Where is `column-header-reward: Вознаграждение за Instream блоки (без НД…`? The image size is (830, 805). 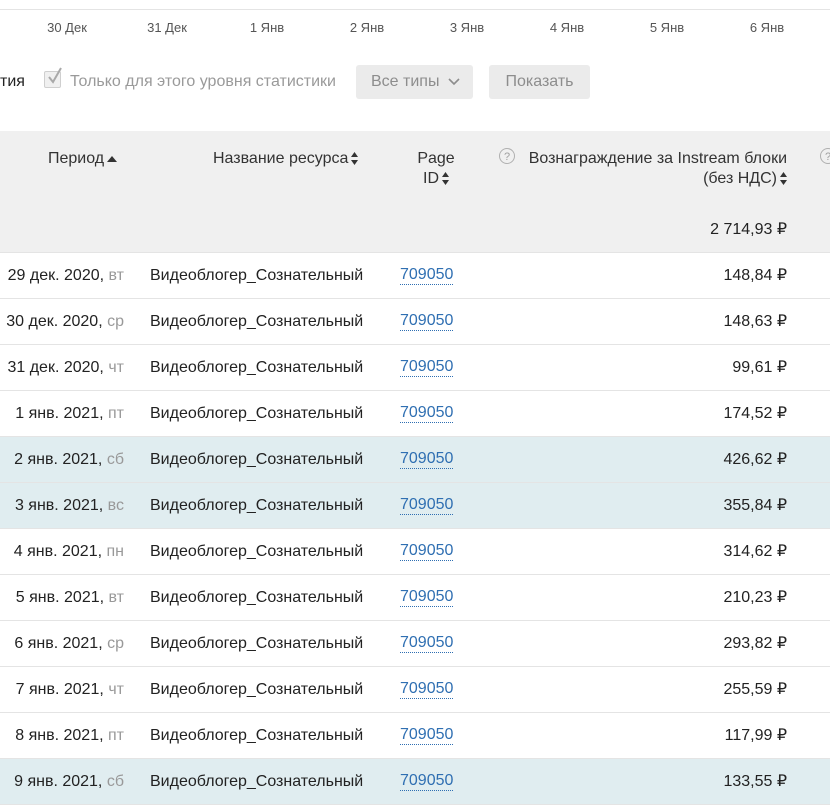
column-header-reward: Вознаграждение за Instream блоки (без НД… is located at coordinates (658, 169).